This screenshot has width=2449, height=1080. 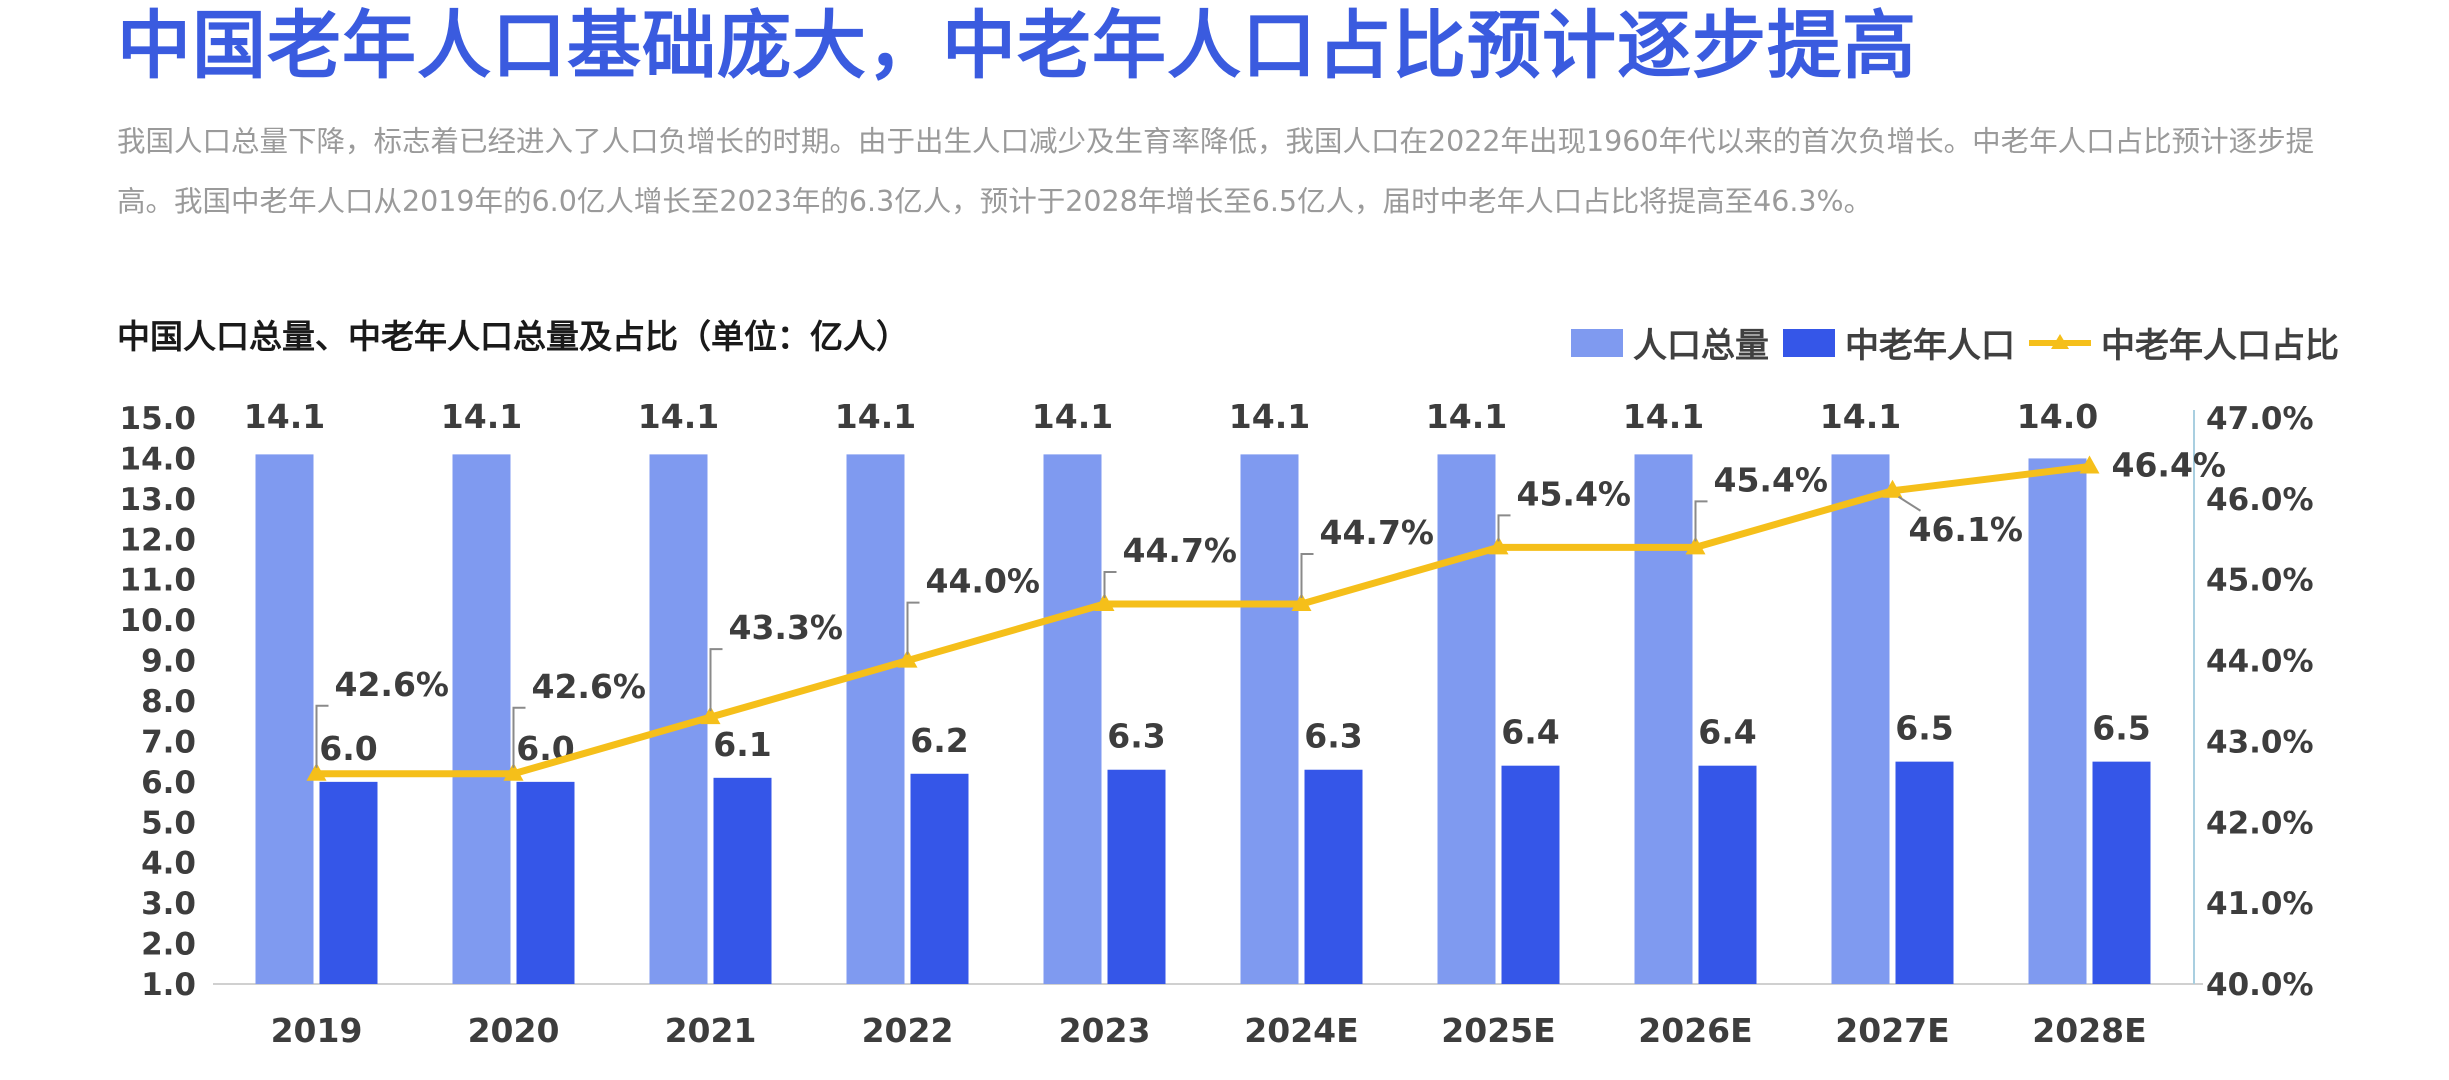 What do you see at coordinates (1498, 1030) in the screenshot?
I see `x-tick-label: 2025E` at bounding box center [1498, 1030].